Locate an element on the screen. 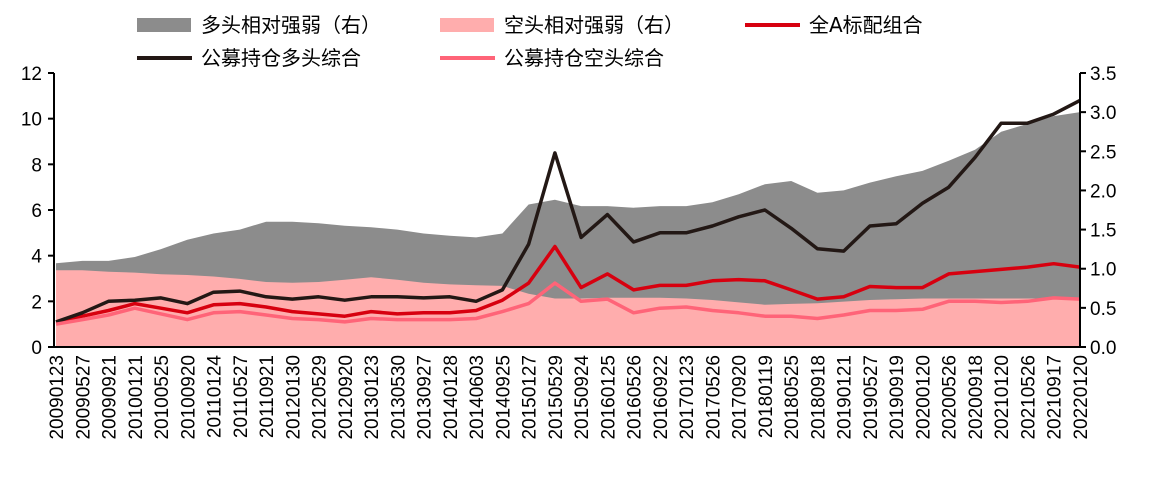 The image size is (1155, 480). left-tick-label: 12 is located at coordinates (31, 74).